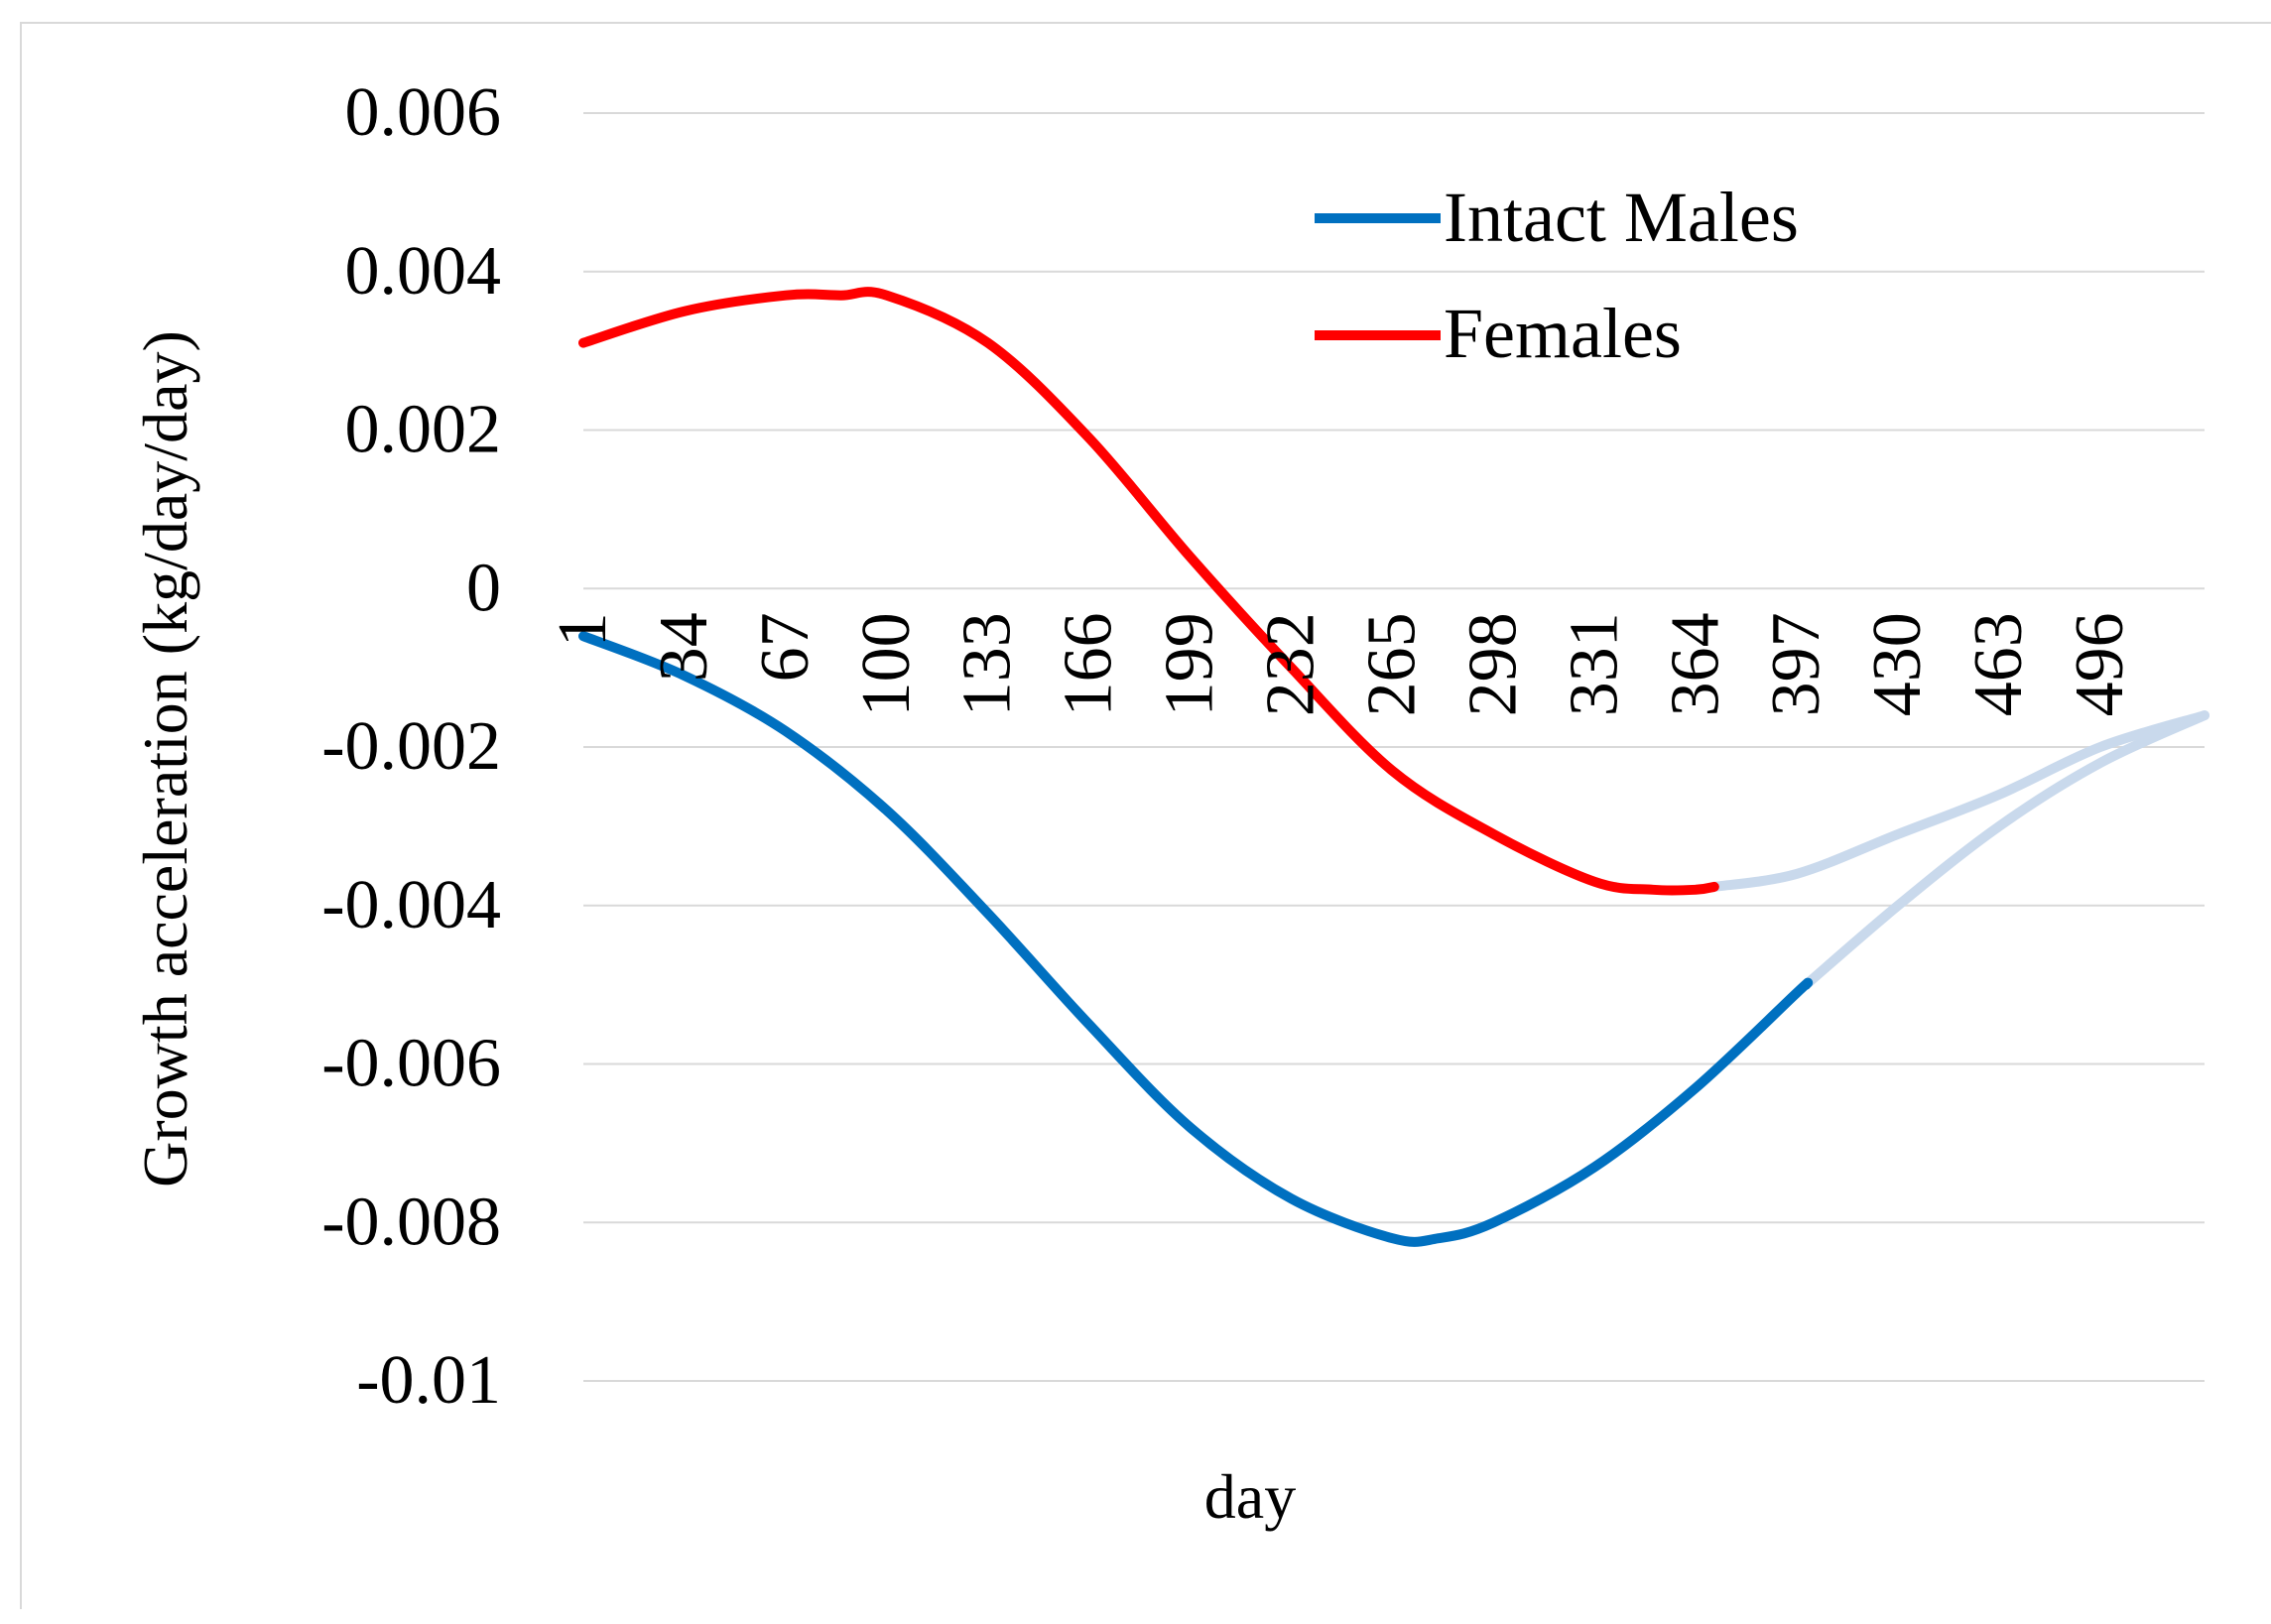 The width and height of the screenshot is (2271, 1624). I want to click on x-tick-label: 133, so click(988, 664).